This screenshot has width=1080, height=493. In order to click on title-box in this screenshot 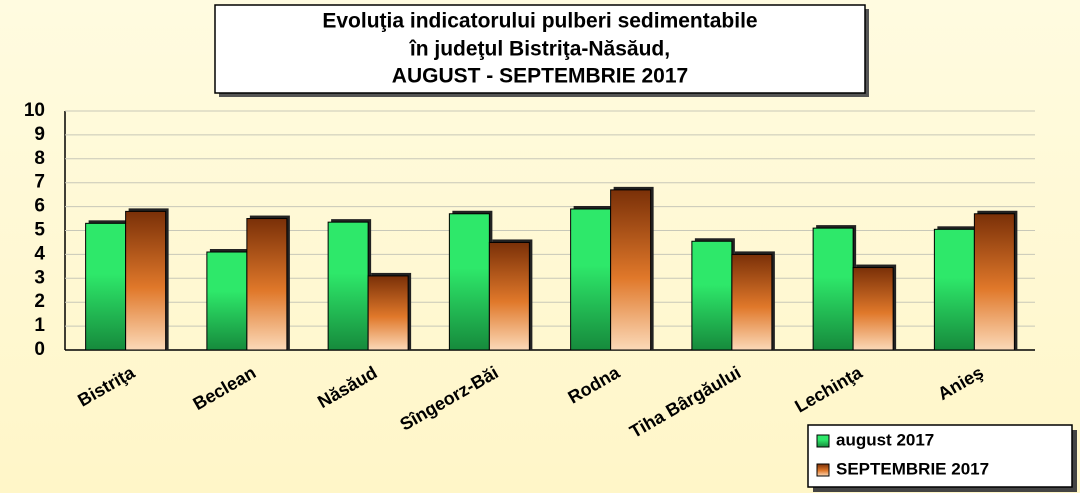, I will do `click(540, 49)`.